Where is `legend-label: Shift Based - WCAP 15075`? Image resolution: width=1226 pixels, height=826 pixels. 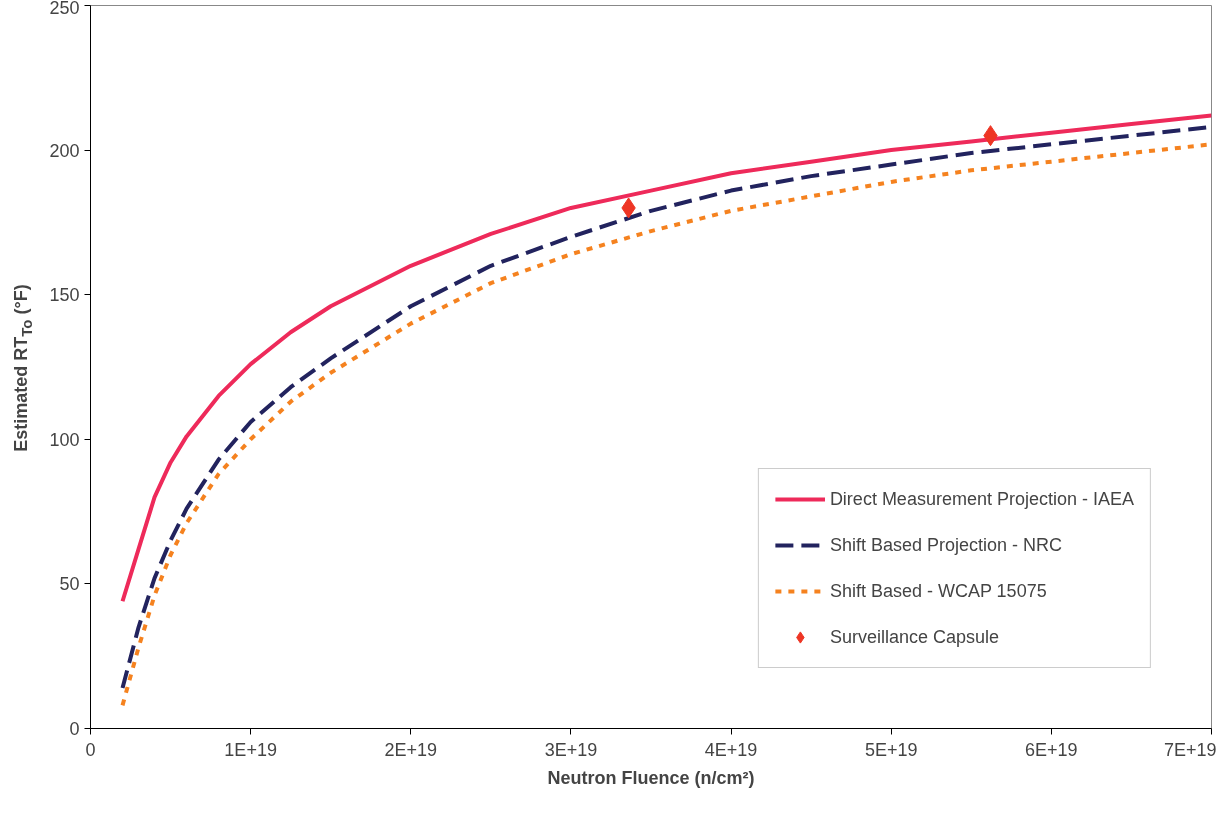 legend-label: Shift Based - WCAP 15075 is located at coordinates (938, 591).